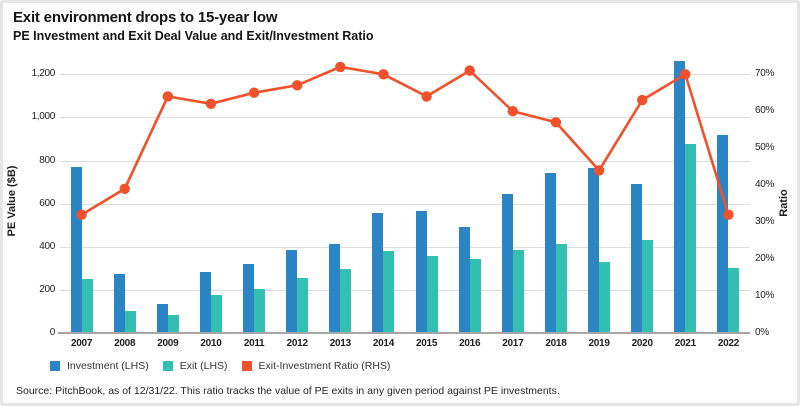 This screenshot has width=800, height=406. What do you see at coordinates (734, 300) in the screenshot?
I see `exit-bar-2022` at bounding box center [734, 300].